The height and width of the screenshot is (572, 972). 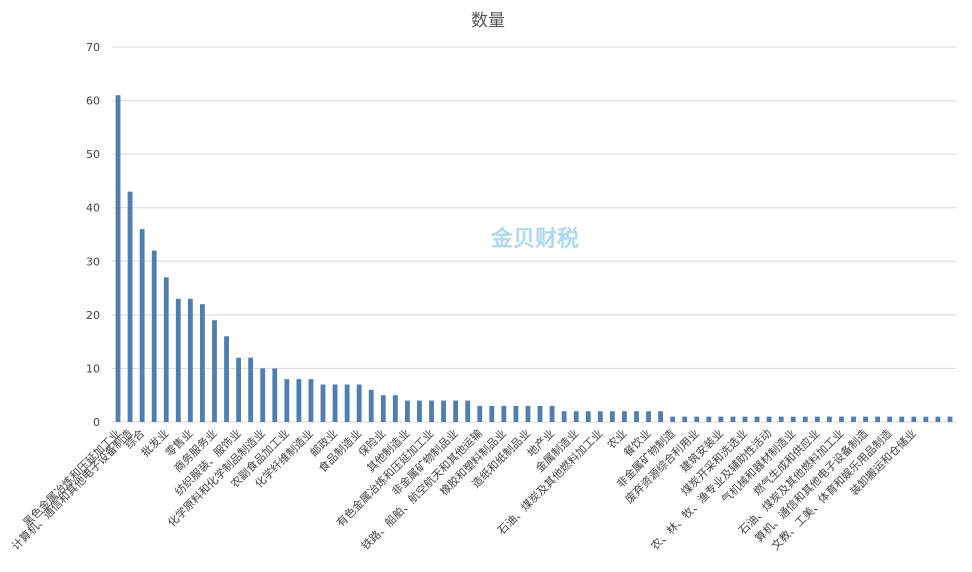 I want to click on y-tick-label: 30, so click(x=93, y=261).